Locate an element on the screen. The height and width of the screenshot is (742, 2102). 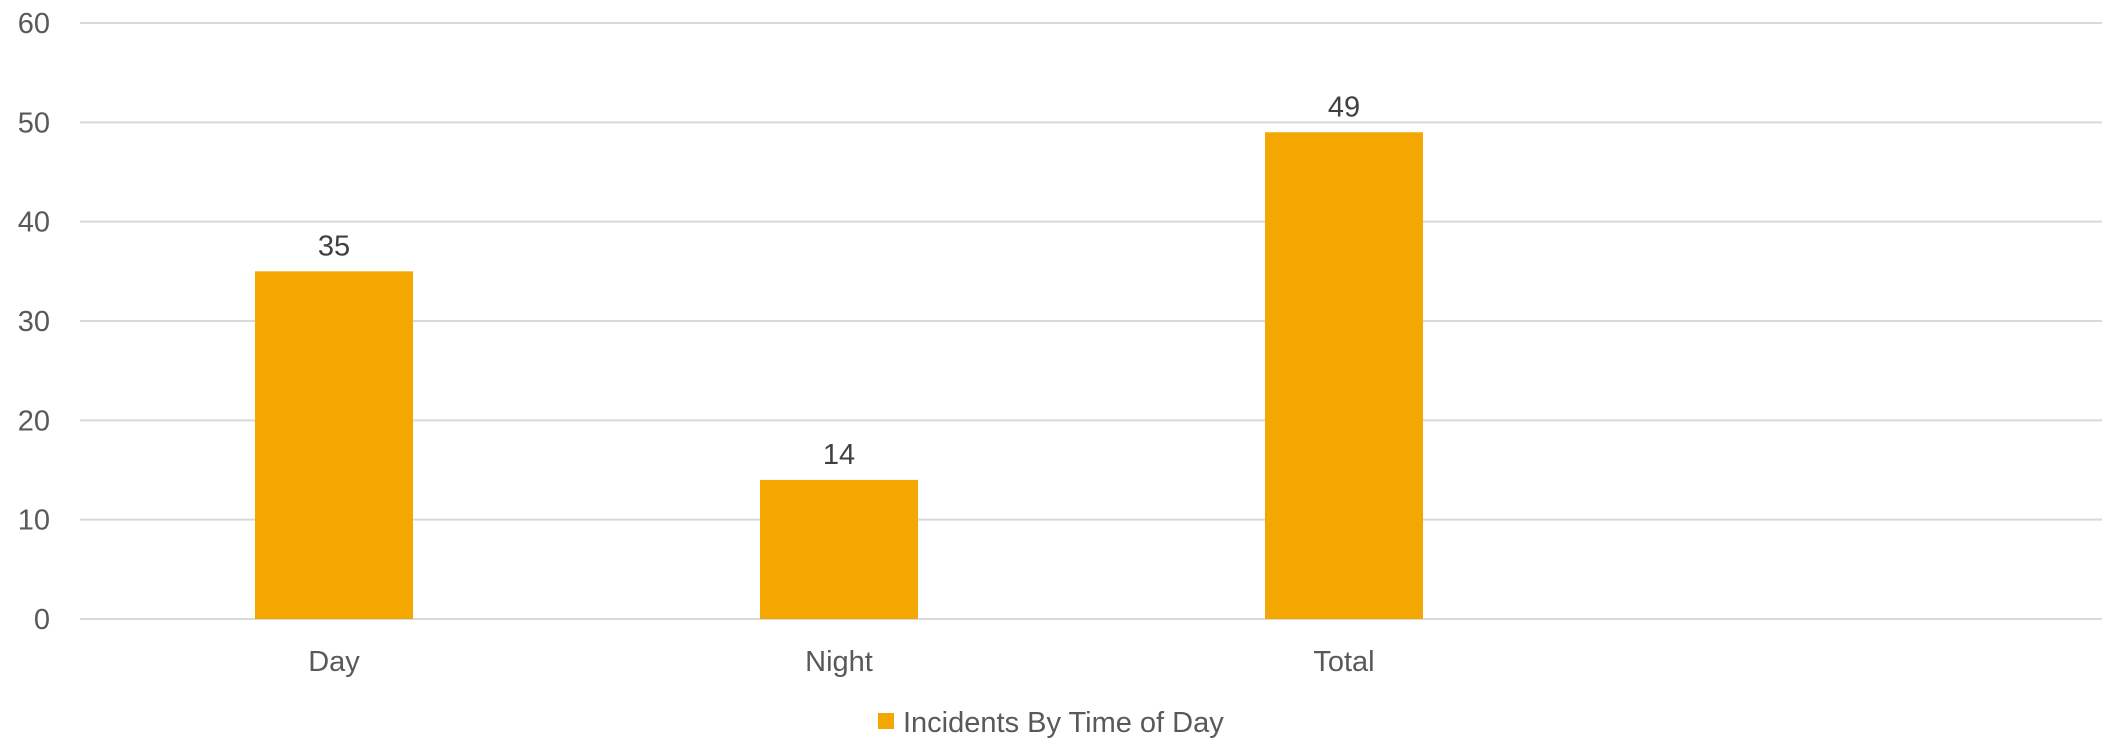
y-tick-label: 30 is located at coordinates (34, 322).